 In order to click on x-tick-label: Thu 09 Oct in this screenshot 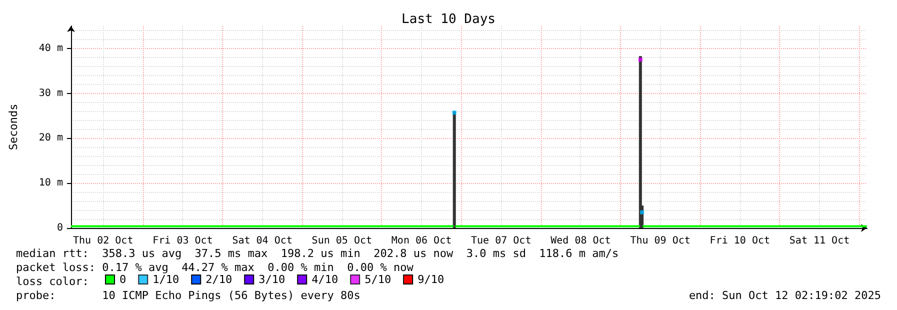, I will do `click(660, 241)`.